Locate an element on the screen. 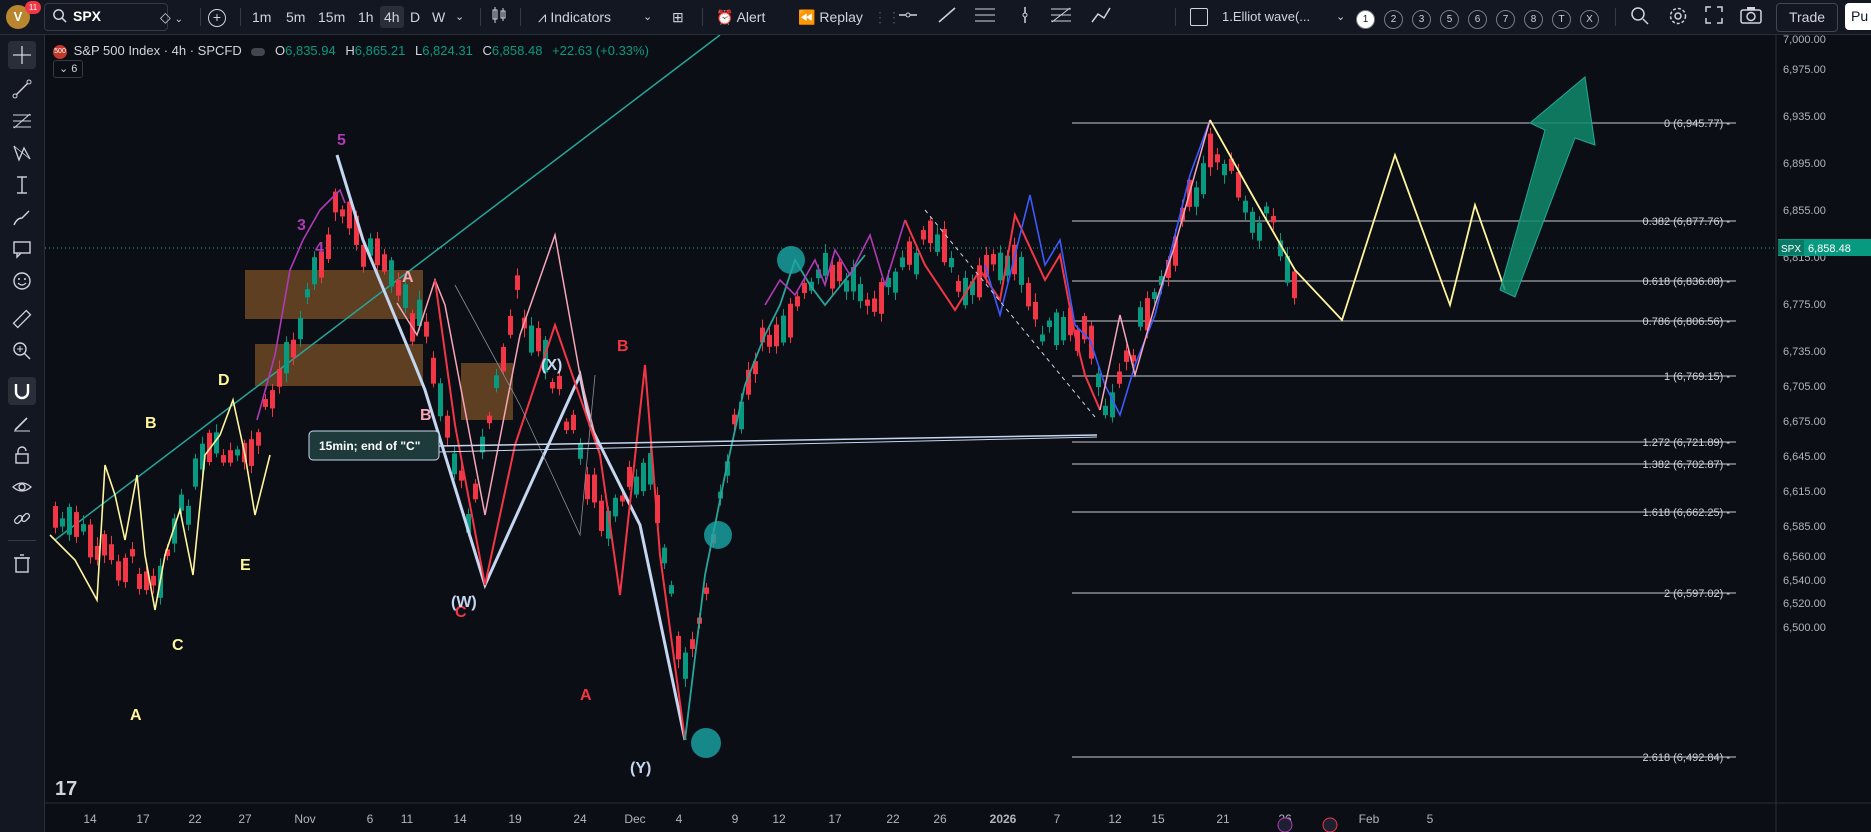  draw-mode-tool is located at coordinates (22, 423).